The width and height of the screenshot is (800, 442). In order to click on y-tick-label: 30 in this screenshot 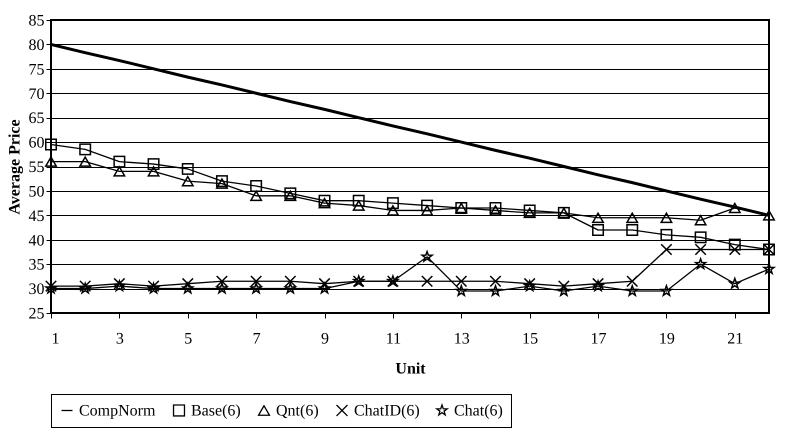, I will do `click(36, 289)`.